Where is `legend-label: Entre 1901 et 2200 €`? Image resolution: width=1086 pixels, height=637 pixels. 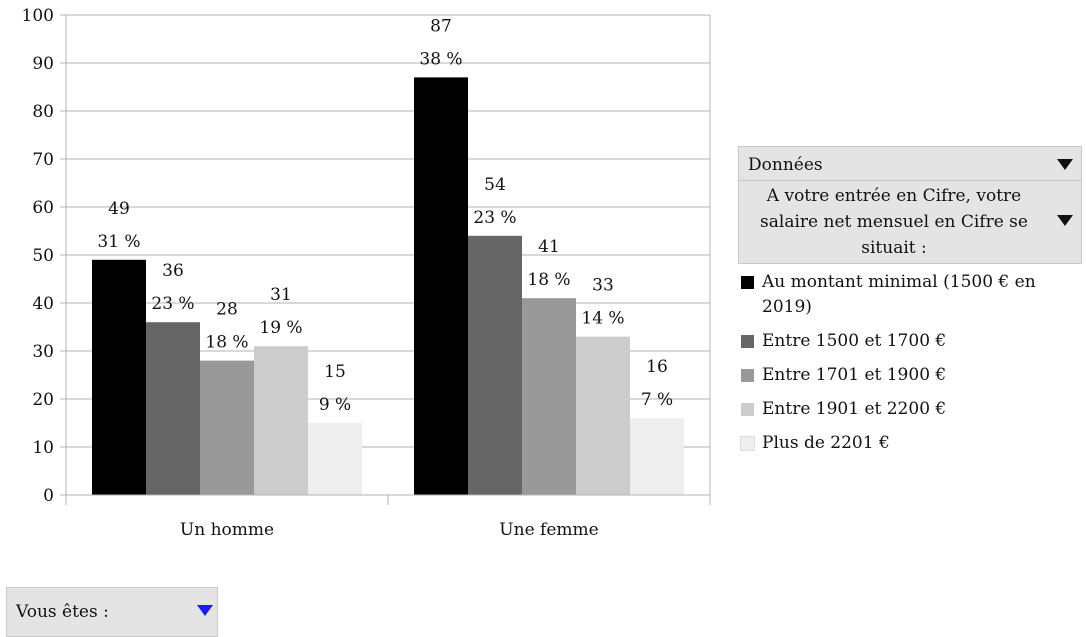 legend-label: Entre 1901 et 2200 € is located at coordinates (854, 409).